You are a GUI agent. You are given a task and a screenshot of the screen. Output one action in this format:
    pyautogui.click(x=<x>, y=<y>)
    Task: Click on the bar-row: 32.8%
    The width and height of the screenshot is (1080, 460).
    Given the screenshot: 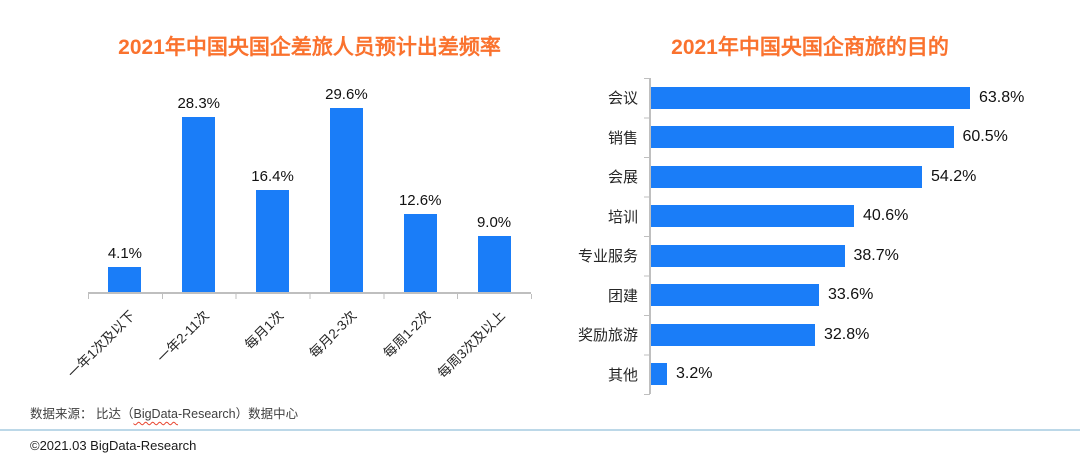 What is the action you would take?
    pyautogui.click(x=855, y=335)
    